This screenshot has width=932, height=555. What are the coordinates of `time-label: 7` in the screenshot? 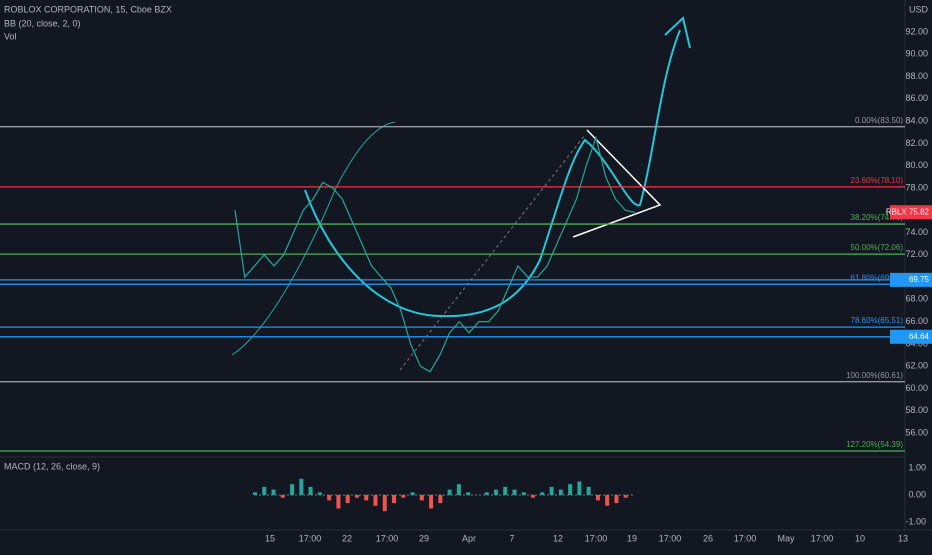 It's located at (511, 538).